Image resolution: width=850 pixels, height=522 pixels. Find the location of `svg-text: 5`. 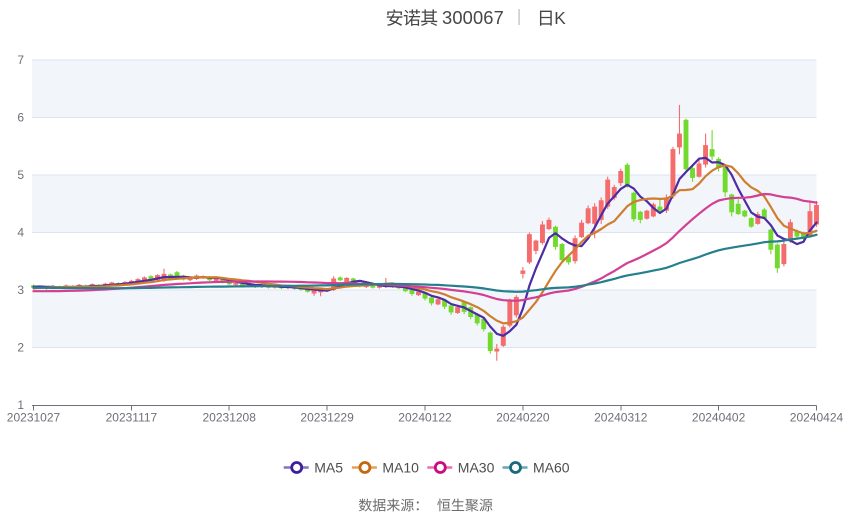

svg-text: 5 is located at coordinates (20, 175).